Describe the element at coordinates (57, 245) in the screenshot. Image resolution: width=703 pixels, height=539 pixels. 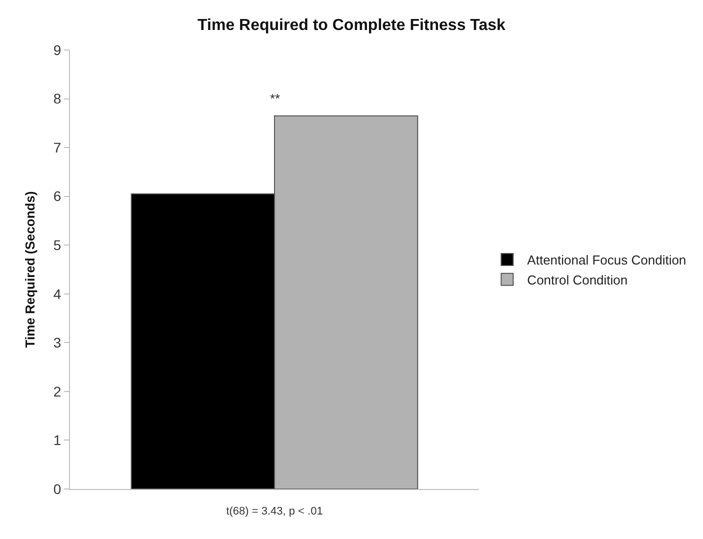
I see `y-tick-label: 5` at that location.